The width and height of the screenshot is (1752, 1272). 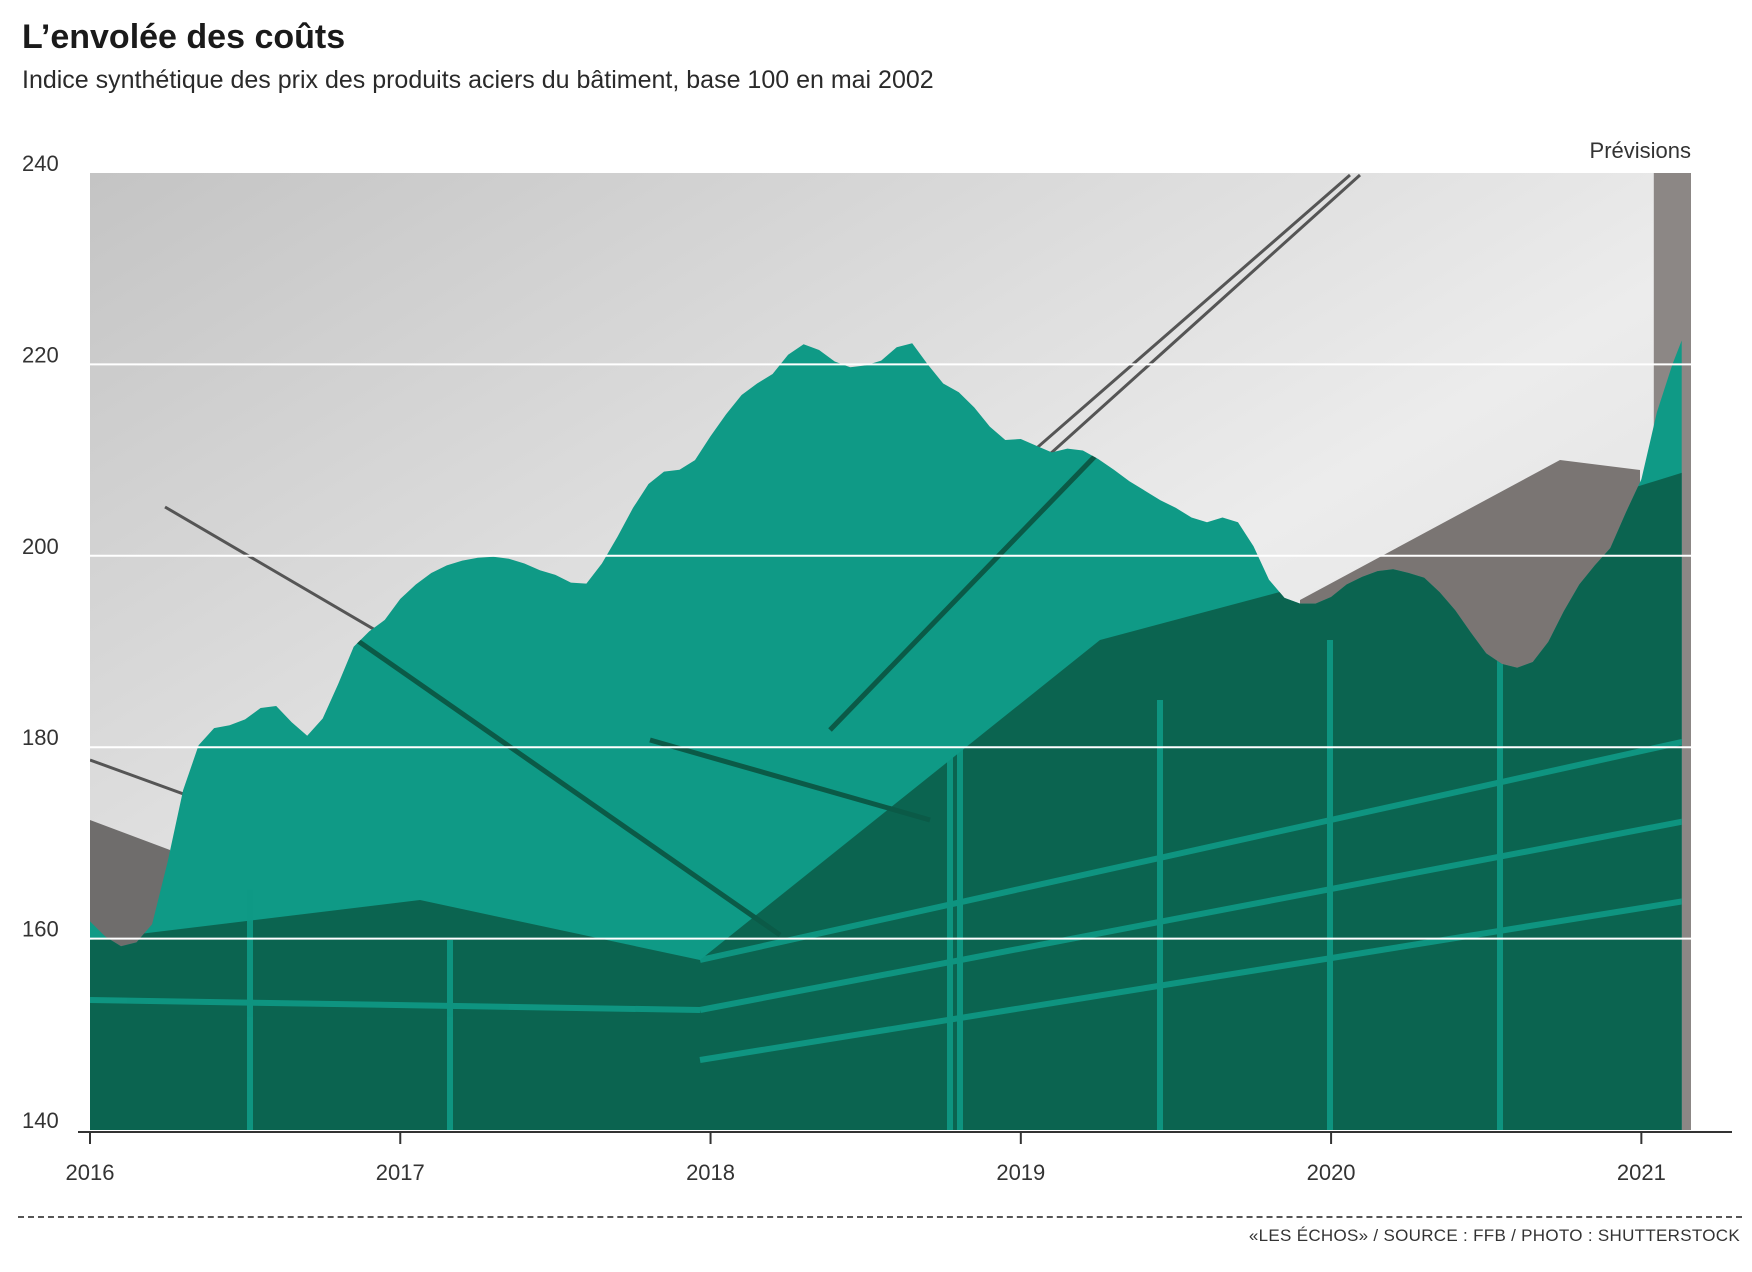 What do you see at coordinates (40, 354) in the screenshot?
I see `y-tick-label-220: 220` at bounding box center [40, 354].